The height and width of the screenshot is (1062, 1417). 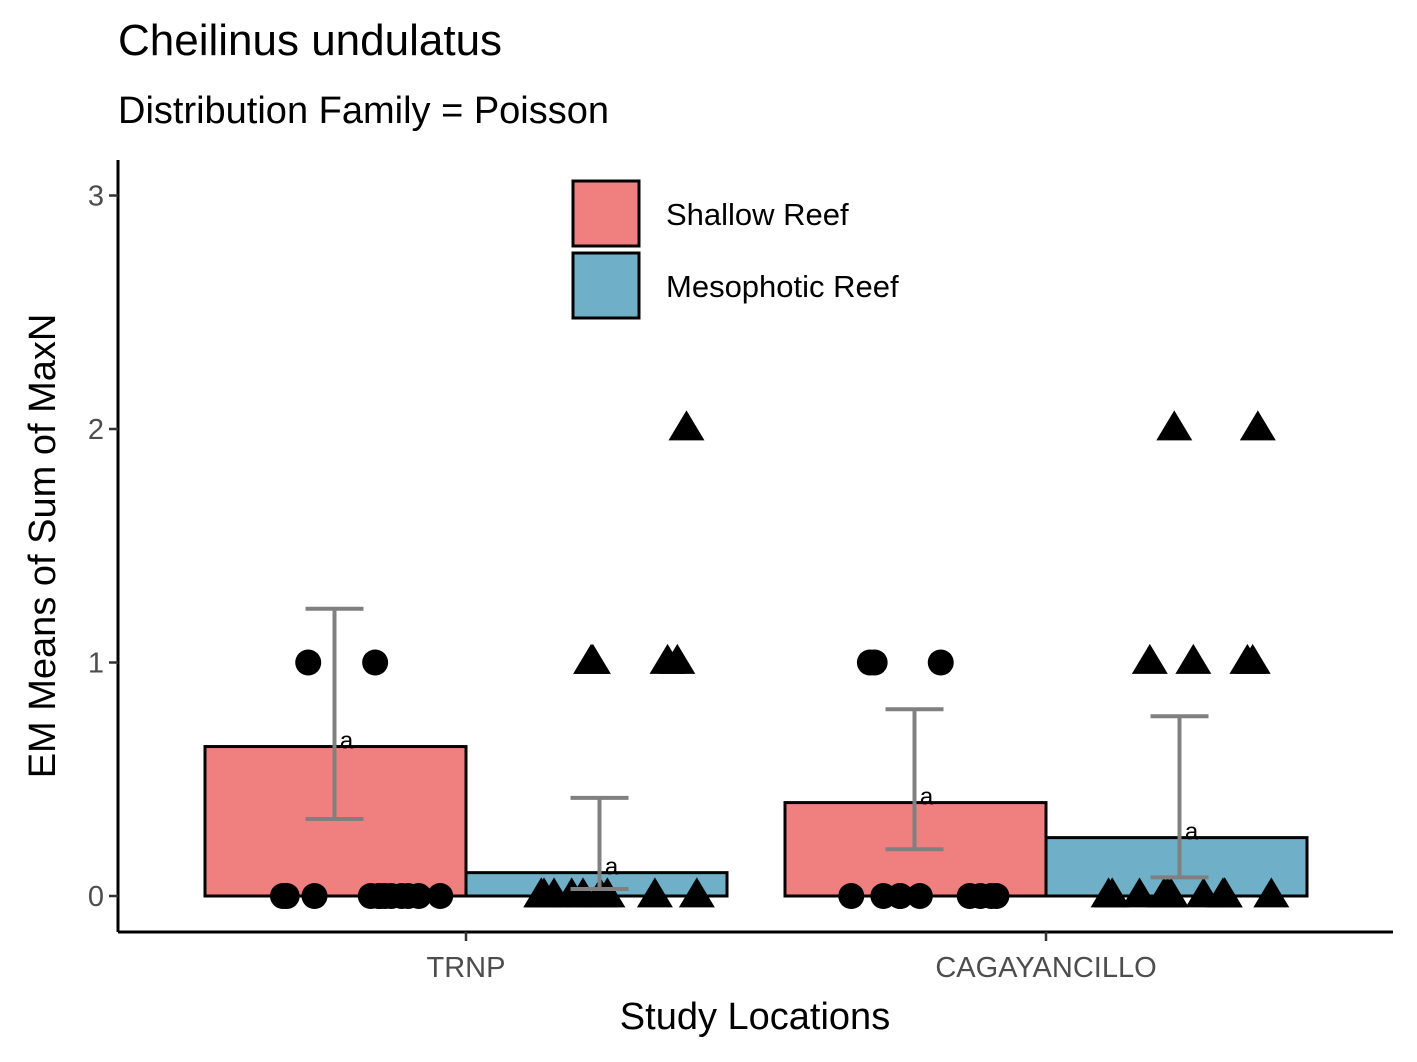 I want to click on x-tick-label: CAGAYANCILLO, so click(x=1045, y=968).